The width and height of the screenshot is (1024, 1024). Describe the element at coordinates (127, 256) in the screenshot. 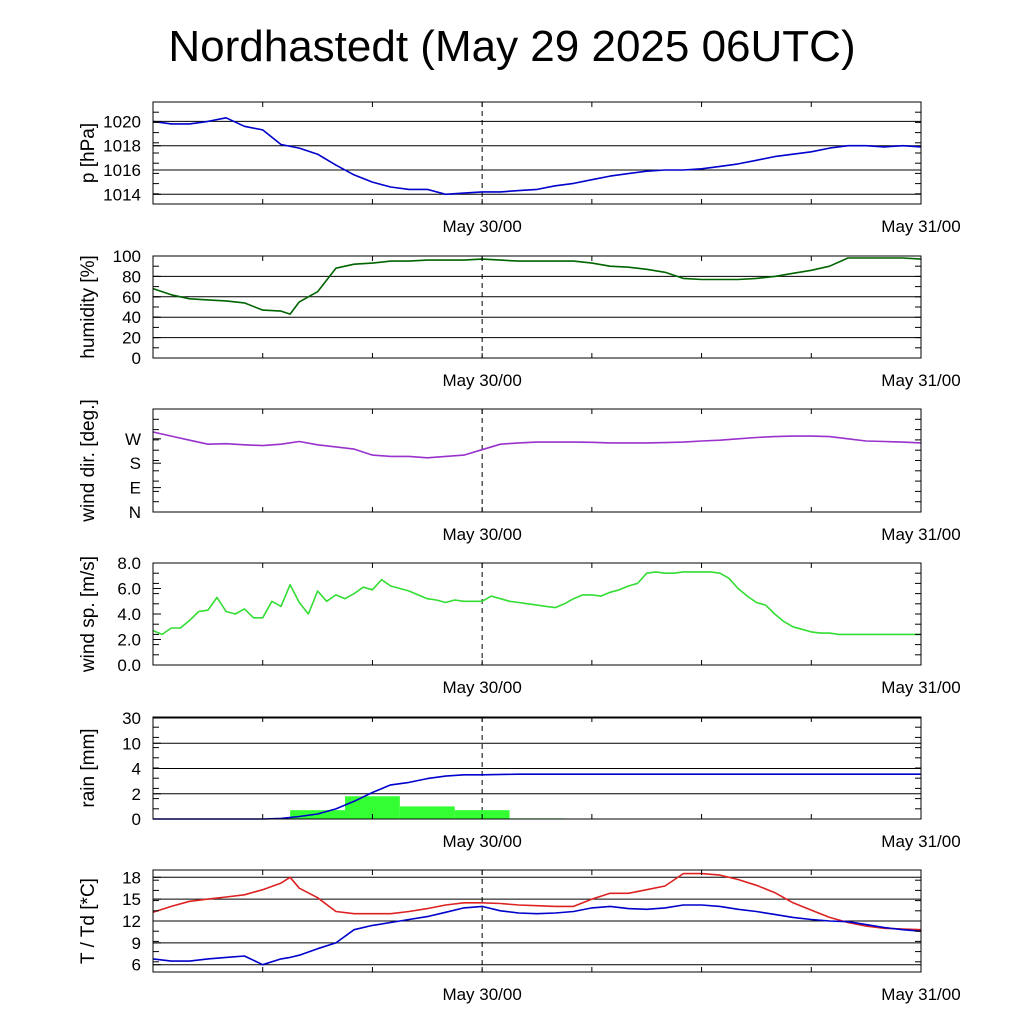

I see `y-tick-label: 100` at that location.